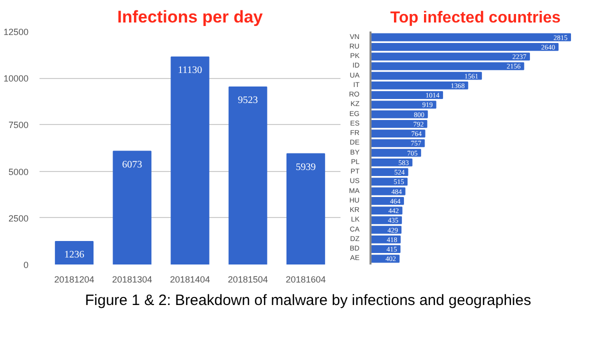  I want to click on data-label: 5939, so click(306, 167).